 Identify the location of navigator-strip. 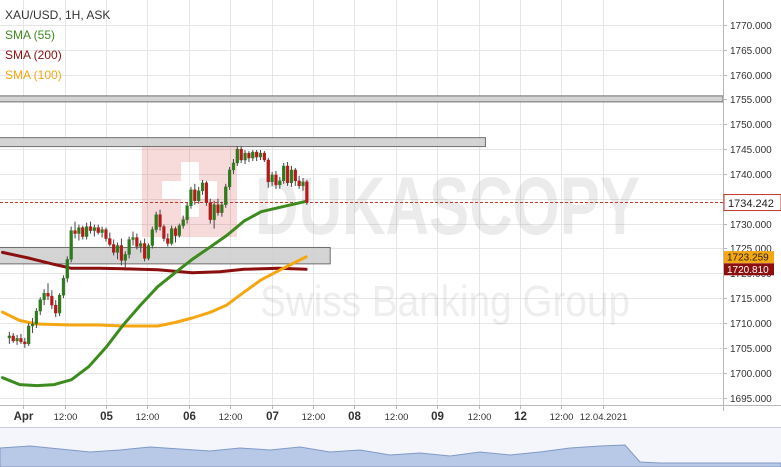
(390, 447).